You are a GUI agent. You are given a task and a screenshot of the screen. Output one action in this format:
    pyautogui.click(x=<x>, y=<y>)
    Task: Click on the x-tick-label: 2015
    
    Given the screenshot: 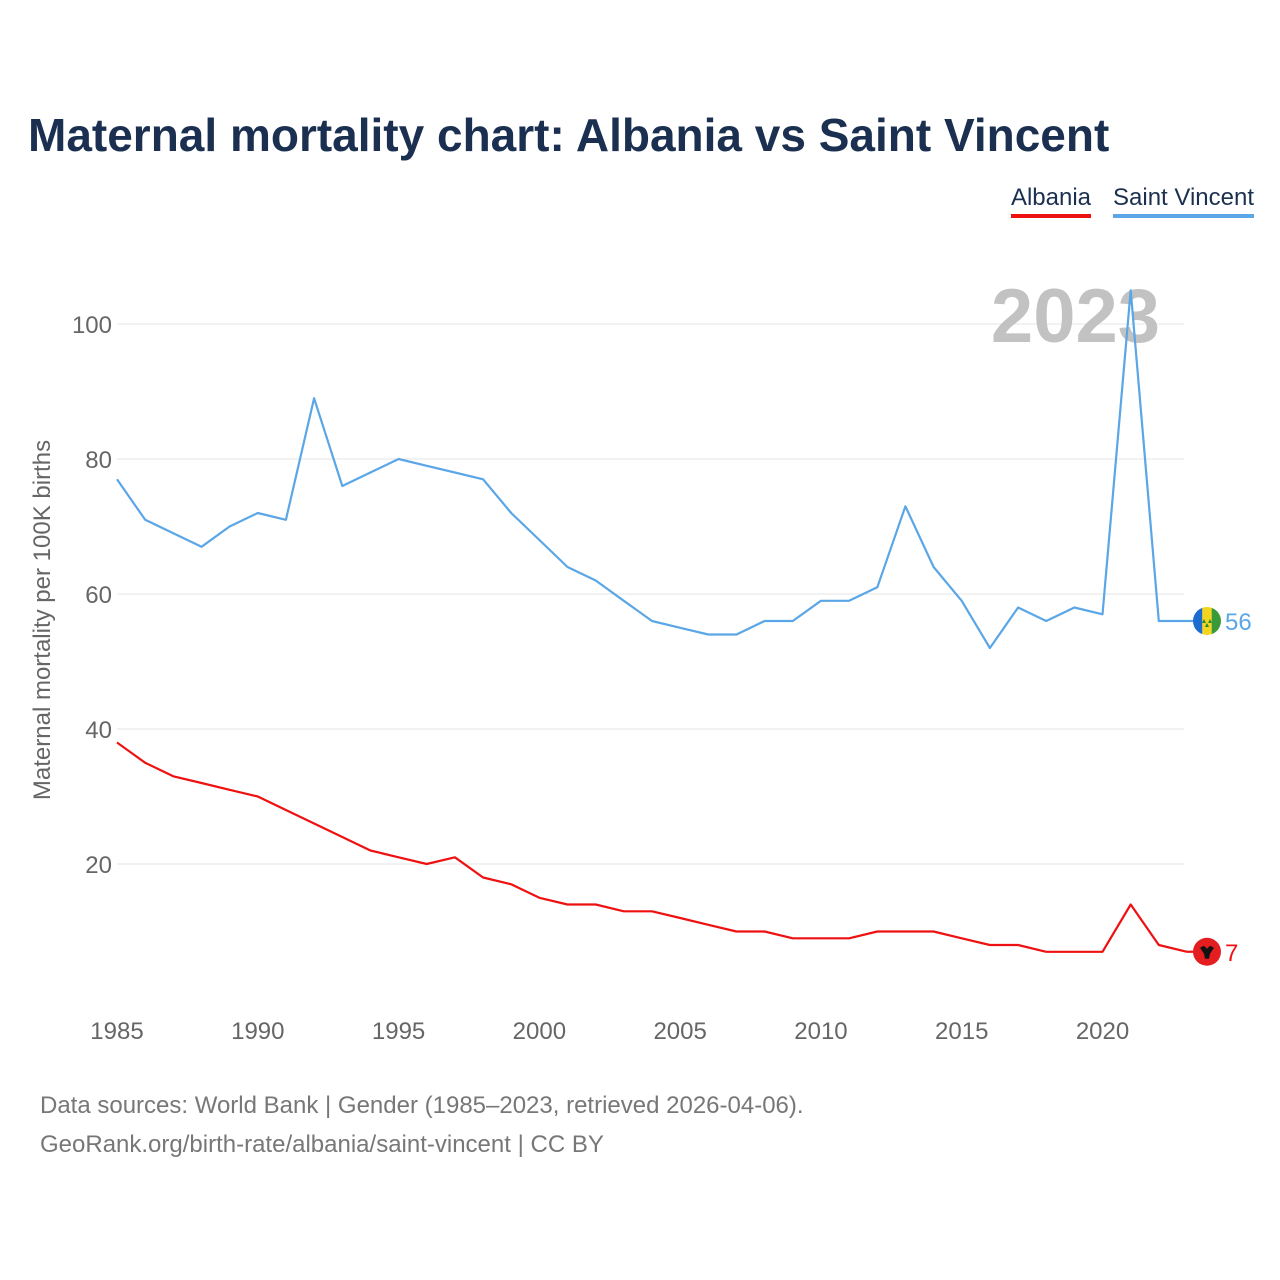 What is the action you would take?
    pyautogui.click(x=961, y=1031)
    